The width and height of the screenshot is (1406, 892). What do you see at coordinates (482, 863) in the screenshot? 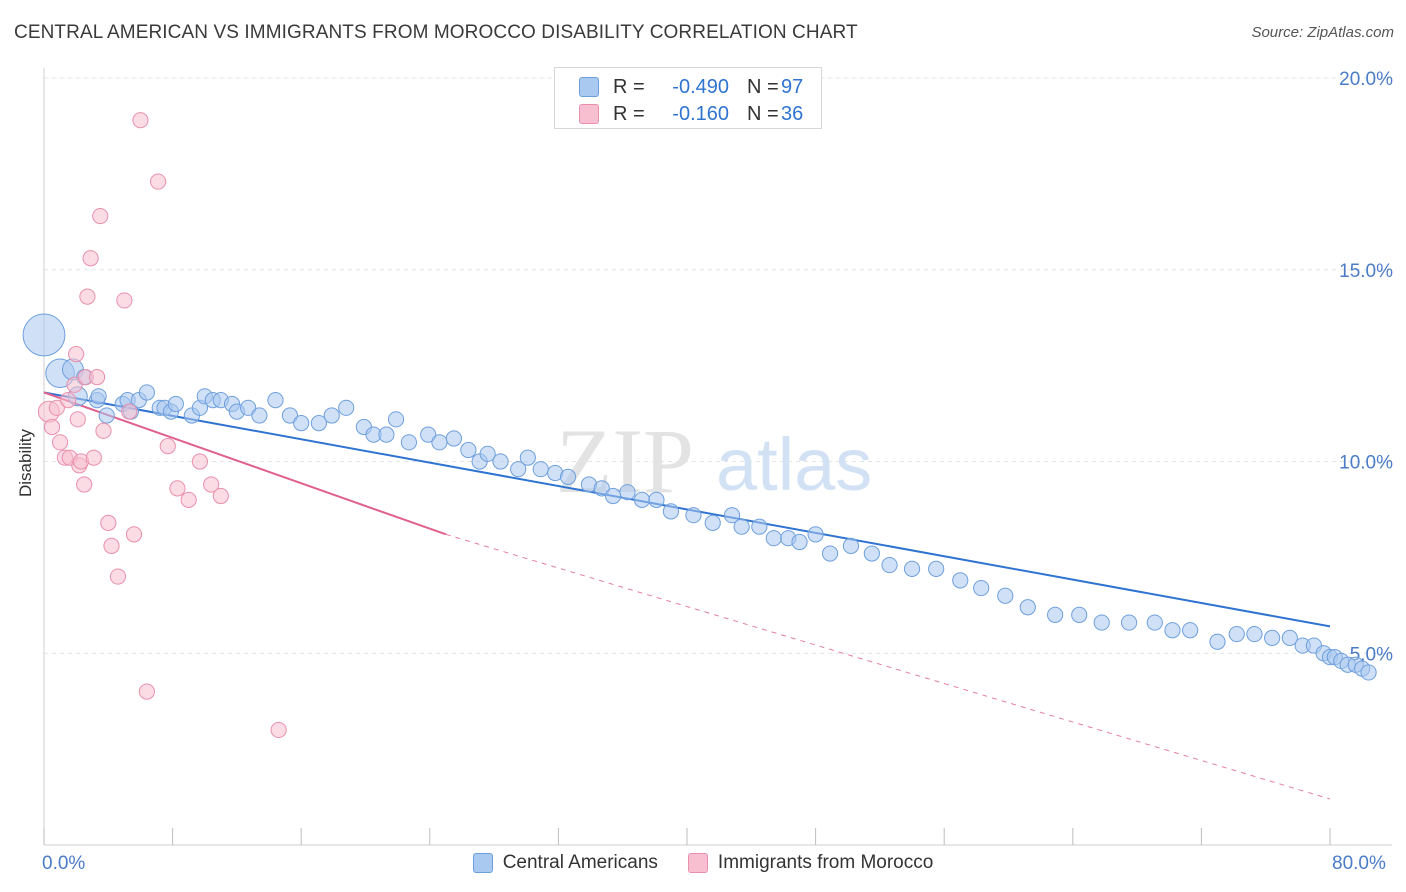
I see `series-swatch-blue` at bounding box center [482, 863].